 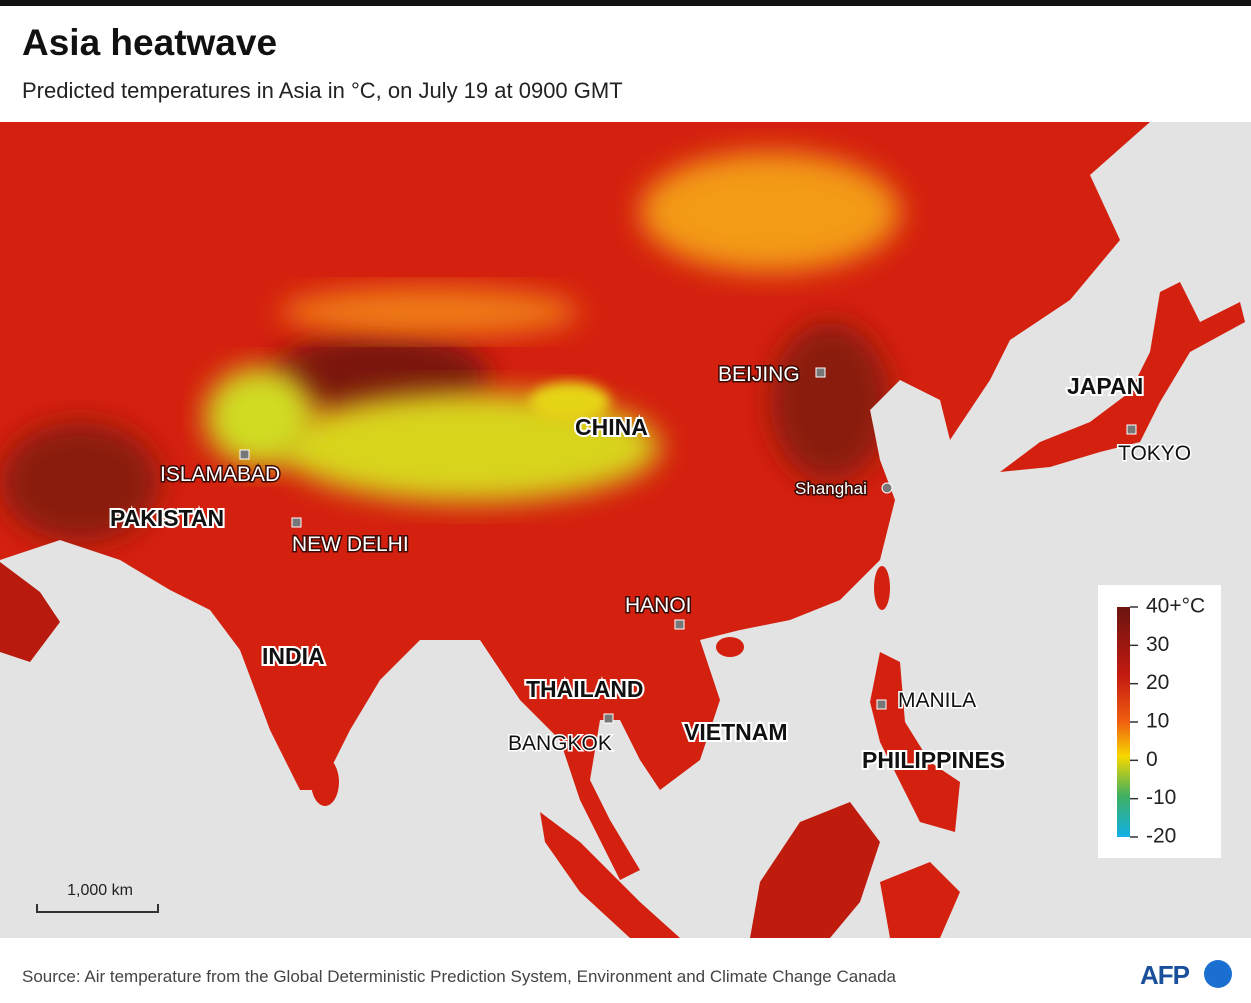 What do you see at coordinates (1165, 975) in the screenshot?
I see `logo: AFP` at bounding box center [1165, 975].